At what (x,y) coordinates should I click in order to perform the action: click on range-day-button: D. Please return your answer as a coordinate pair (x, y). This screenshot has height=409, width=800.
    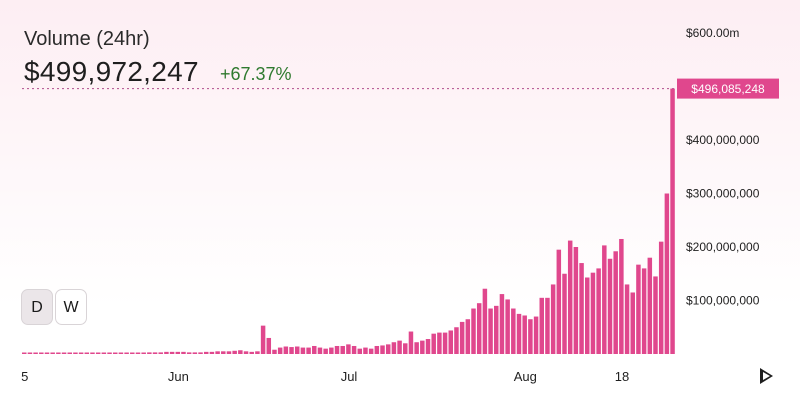
    Looking at the image, I should click on (37, 307).